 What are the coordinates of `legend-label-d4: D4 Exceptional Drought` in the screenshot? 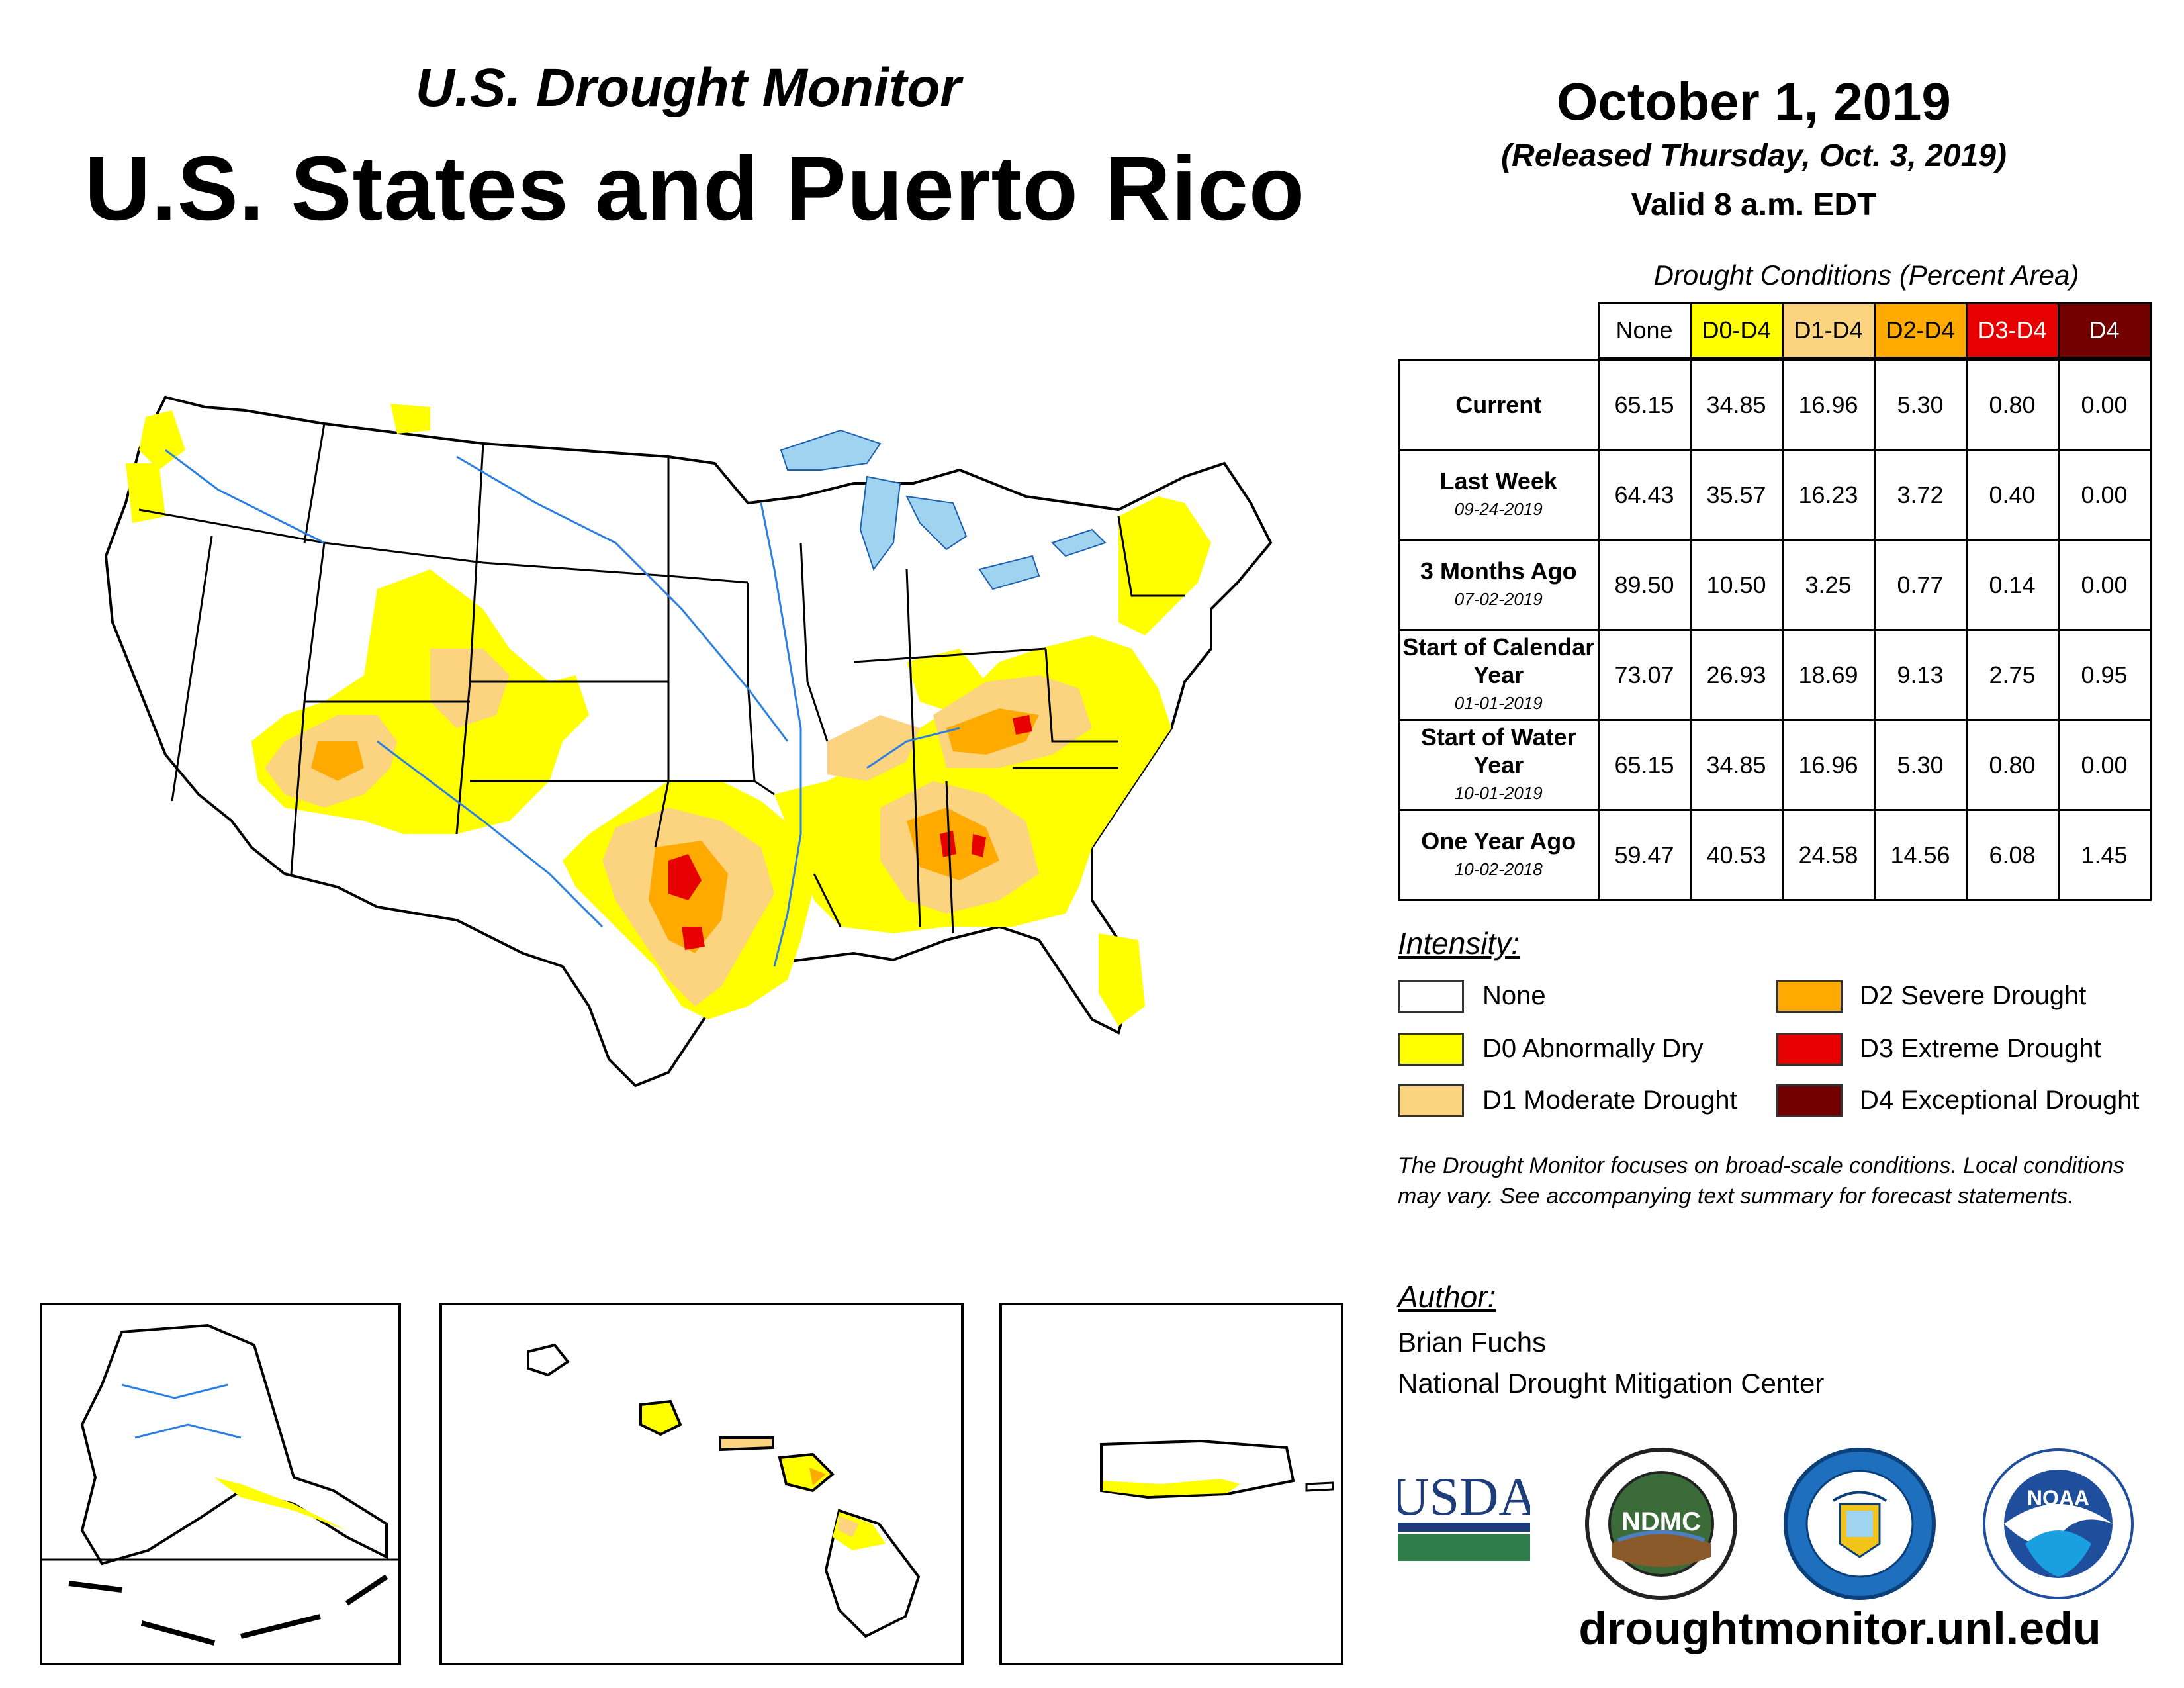 It's located at (2000, 1100).